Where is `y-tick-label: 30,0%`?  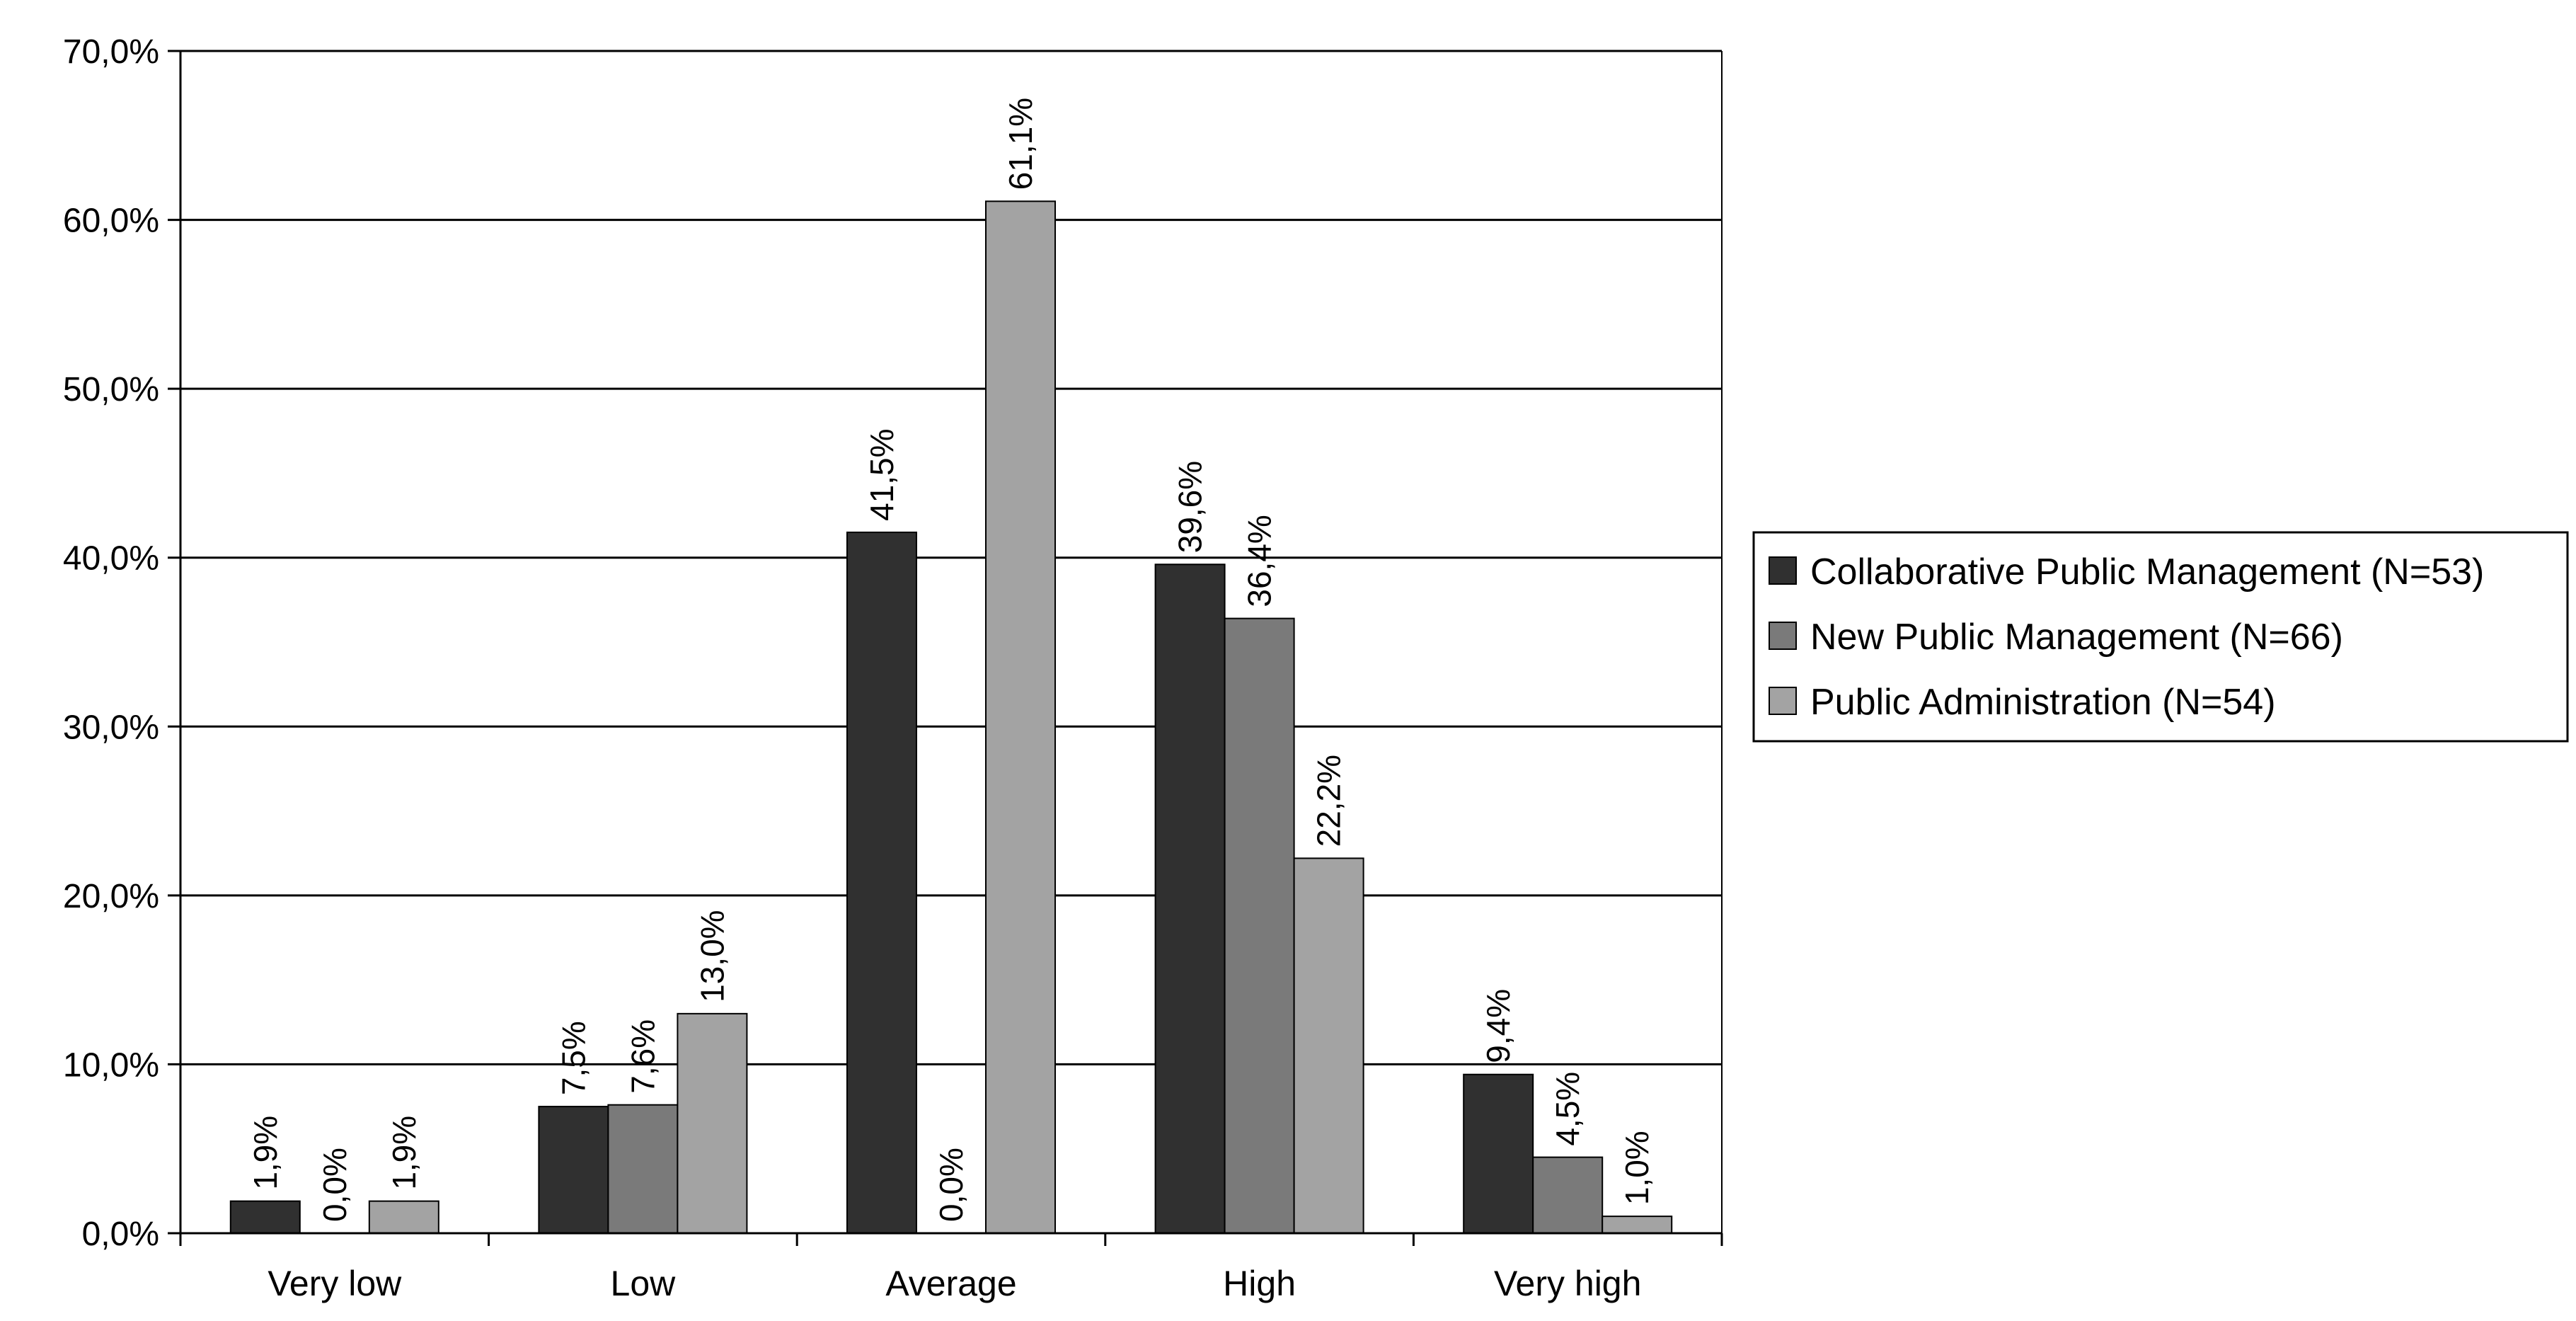 y-tick-label: 30,0% is located at coordinates (111, 727).